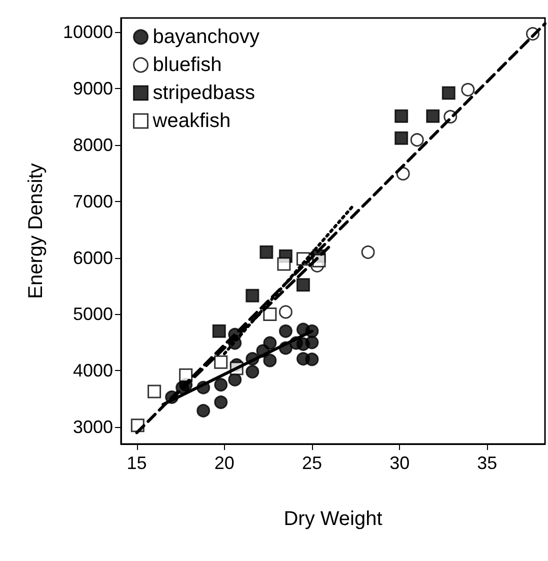 The height and width of the screenshot is (561, 548). What do you see at coordinates (191, 121) in the screenshot?
I see `legend-label: weakfish` at bounding box center [191, 121].